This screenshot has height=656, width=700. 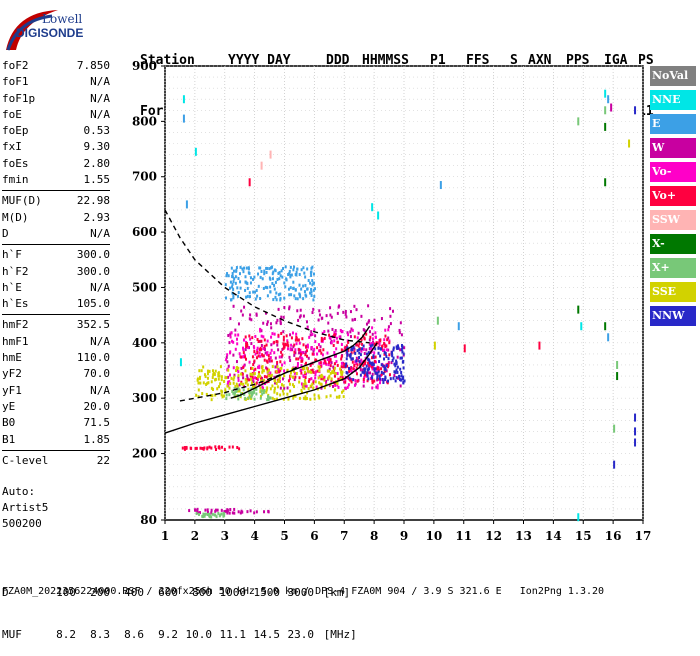 I want to click on param-name: hmE, so click(x=12, y=358).